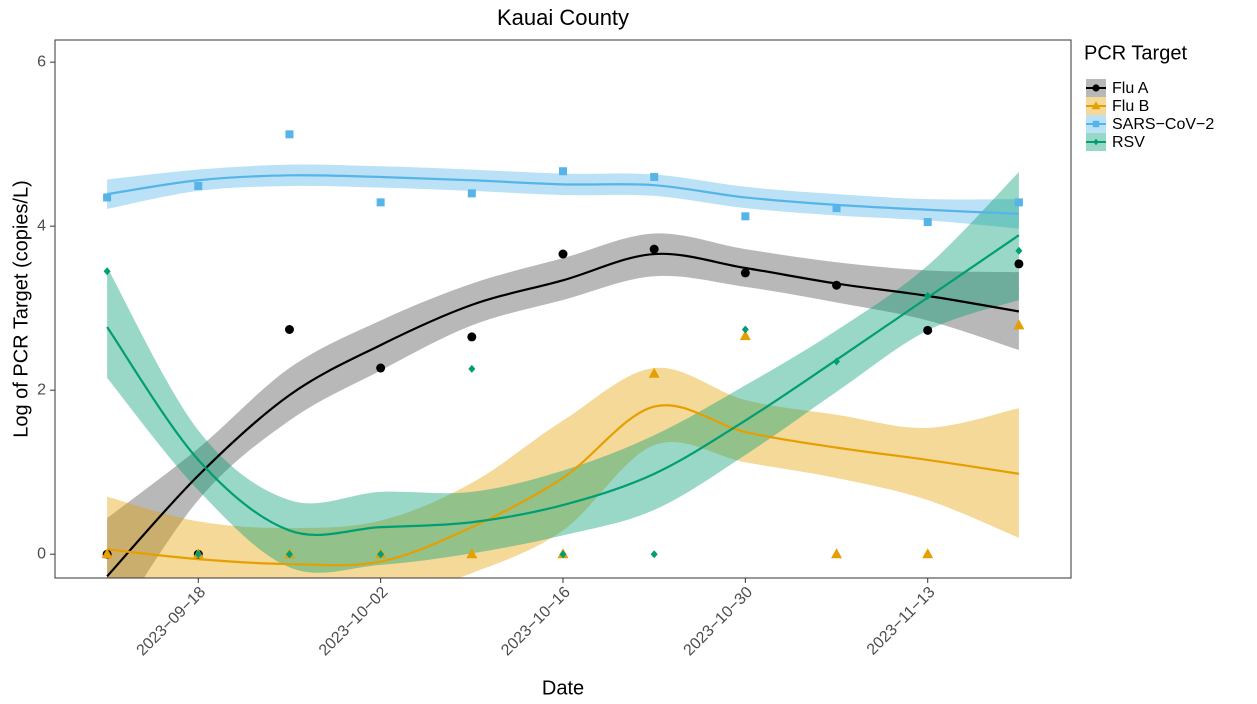 The image size is (1257, 704). What do you see at coordinates (563, 17) in the screenshot?
I see `chart-title: Kauai County` at bounding box center [563, 17].